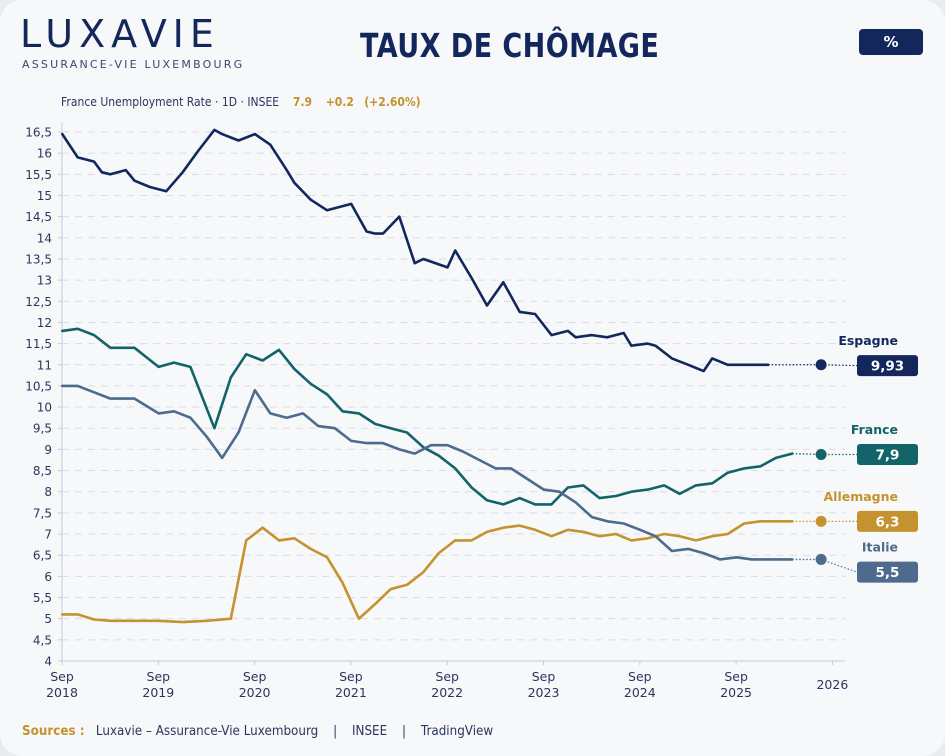 Image resolution: width=945 pixels, height=756 pixels. I want to click on y-tick-label: 7,5, so click(42, 513).